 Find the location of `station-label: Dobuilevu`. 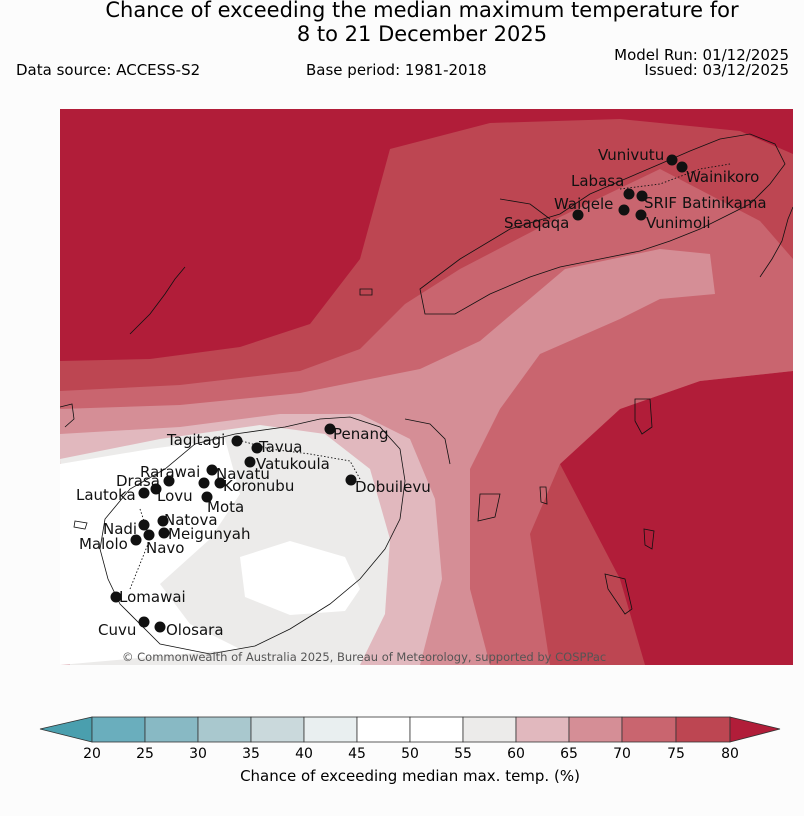

station-label: Dobuilevu is located at coordinates (393, 487).